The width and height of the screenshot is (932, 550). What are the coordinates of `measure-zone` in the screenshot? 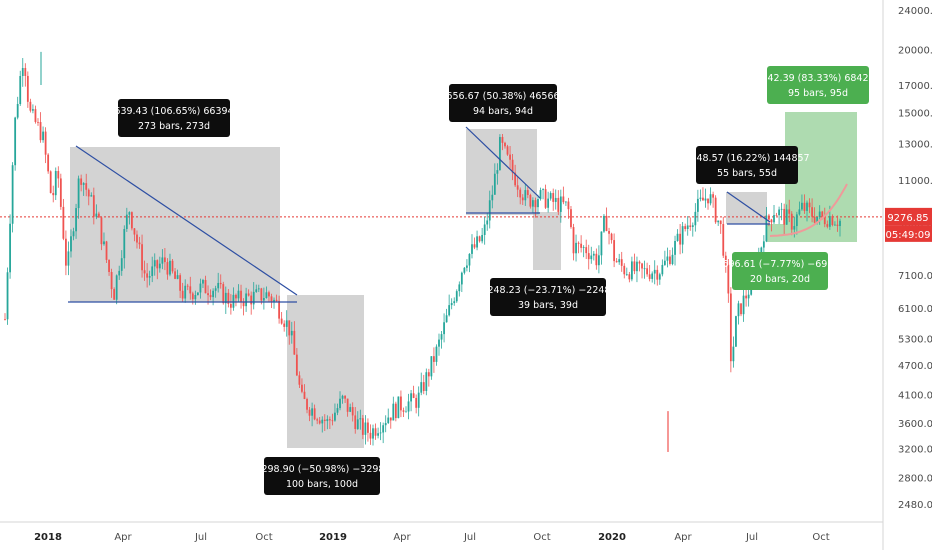 It's located at (325, 371).